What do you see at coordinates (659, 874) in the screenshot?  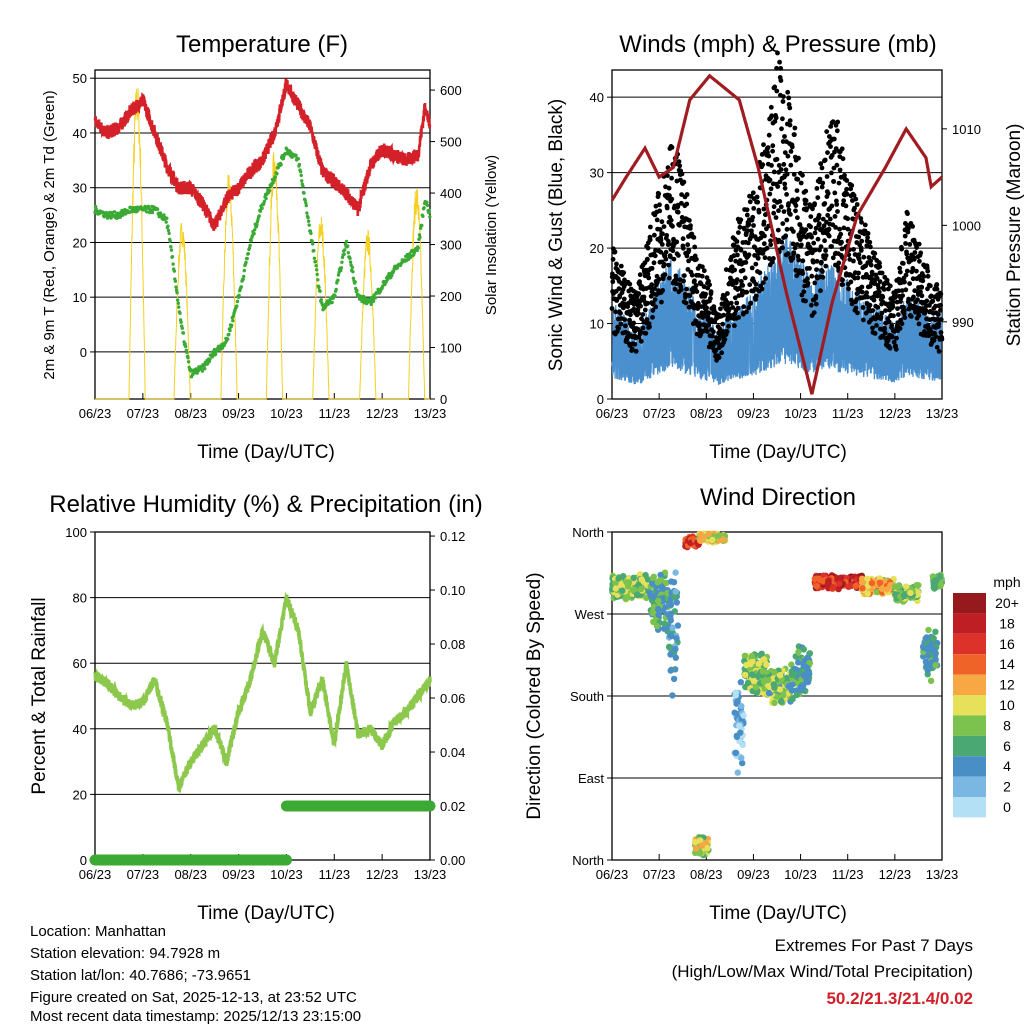 I see `x-tick-label: 07/23` at bounding box center [659, 874].